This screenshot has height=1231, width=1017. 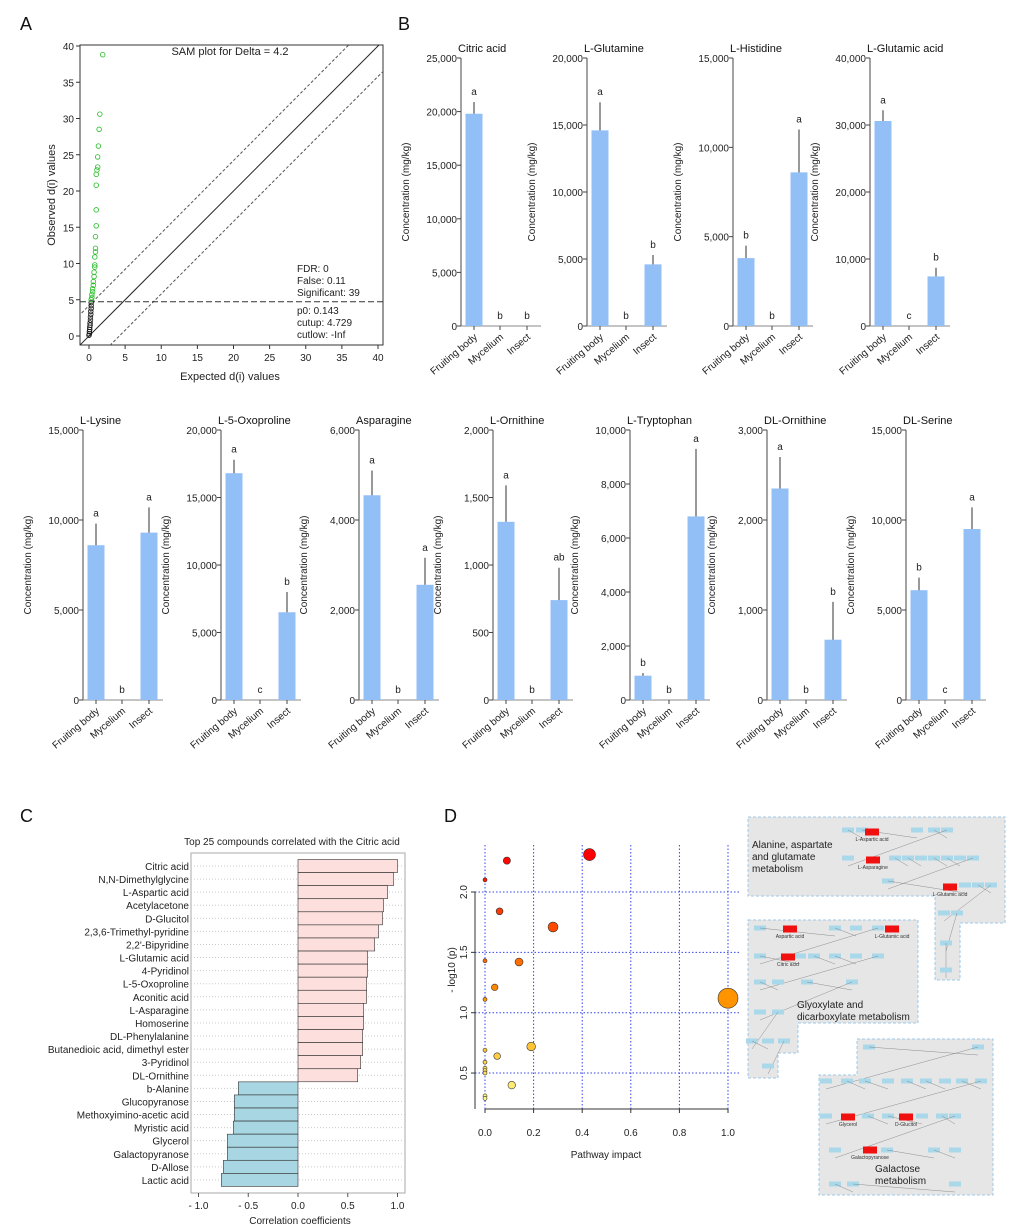 What do you see at coordinates (306, 358) in the screenshot?
I see `x-tick-label: 30` at bounding box center [306, 358].